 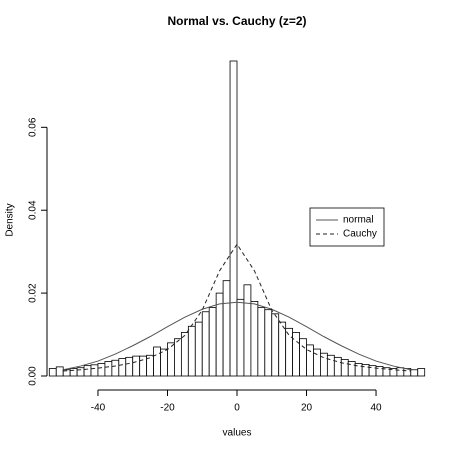 I want to click on legend-label: normal, so click(x=358, y=220).